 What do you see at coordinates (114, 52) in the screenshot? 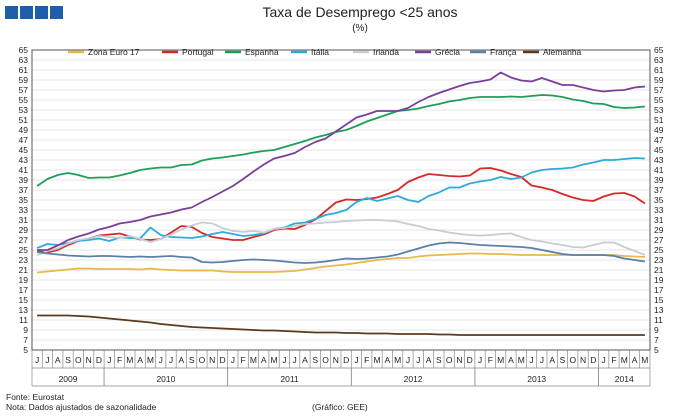
I see `legend-label: Zona Euro 17` at bounding box center [114, 52].